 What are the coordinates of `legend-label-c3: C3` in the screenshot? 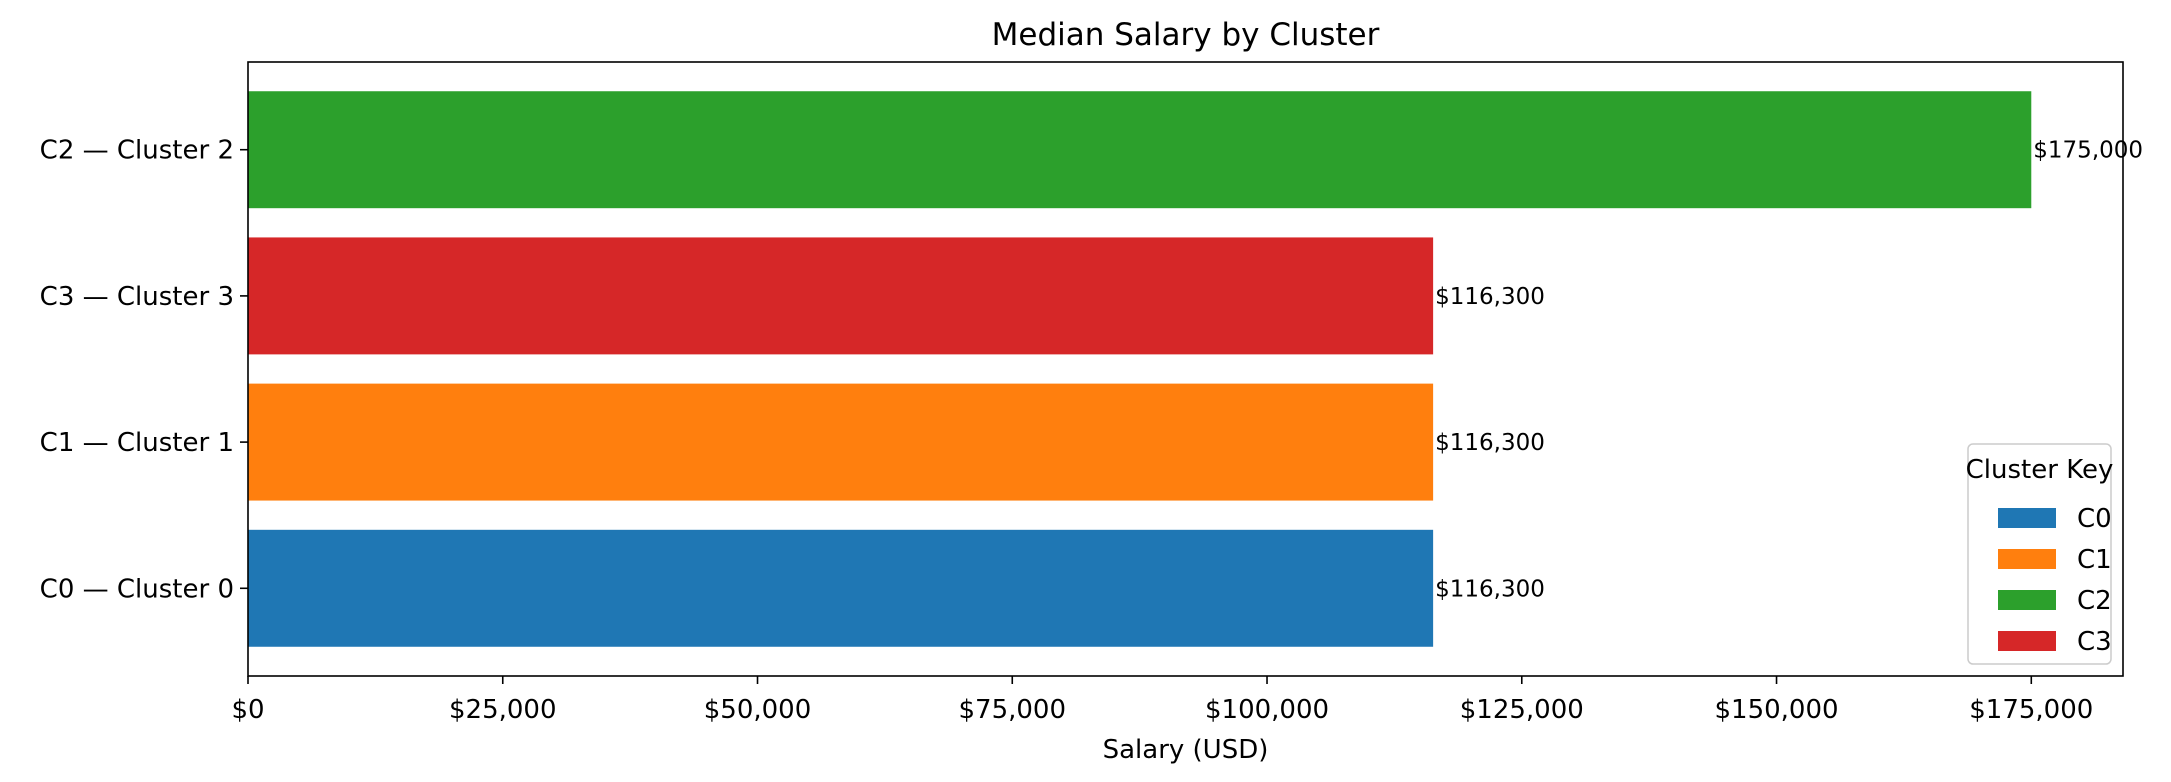 It's located at (2094, 642).